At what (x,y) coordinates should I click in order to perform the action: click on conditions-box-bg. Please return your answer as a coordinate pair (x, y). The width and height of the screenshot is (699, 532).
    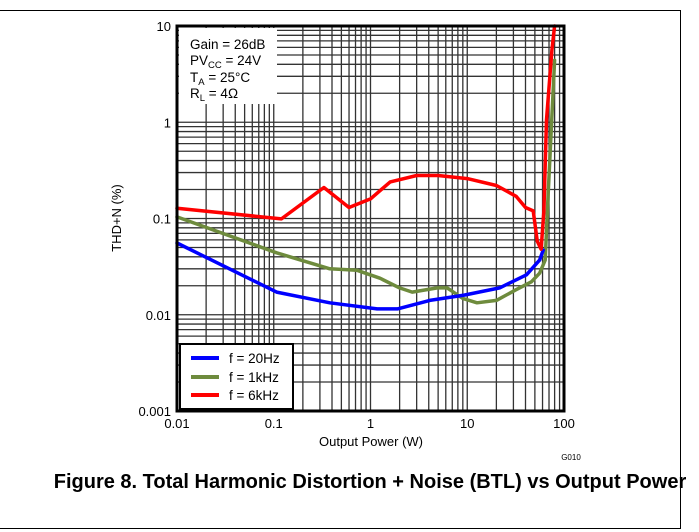
    Looking at the image, I should click on (228, 66).